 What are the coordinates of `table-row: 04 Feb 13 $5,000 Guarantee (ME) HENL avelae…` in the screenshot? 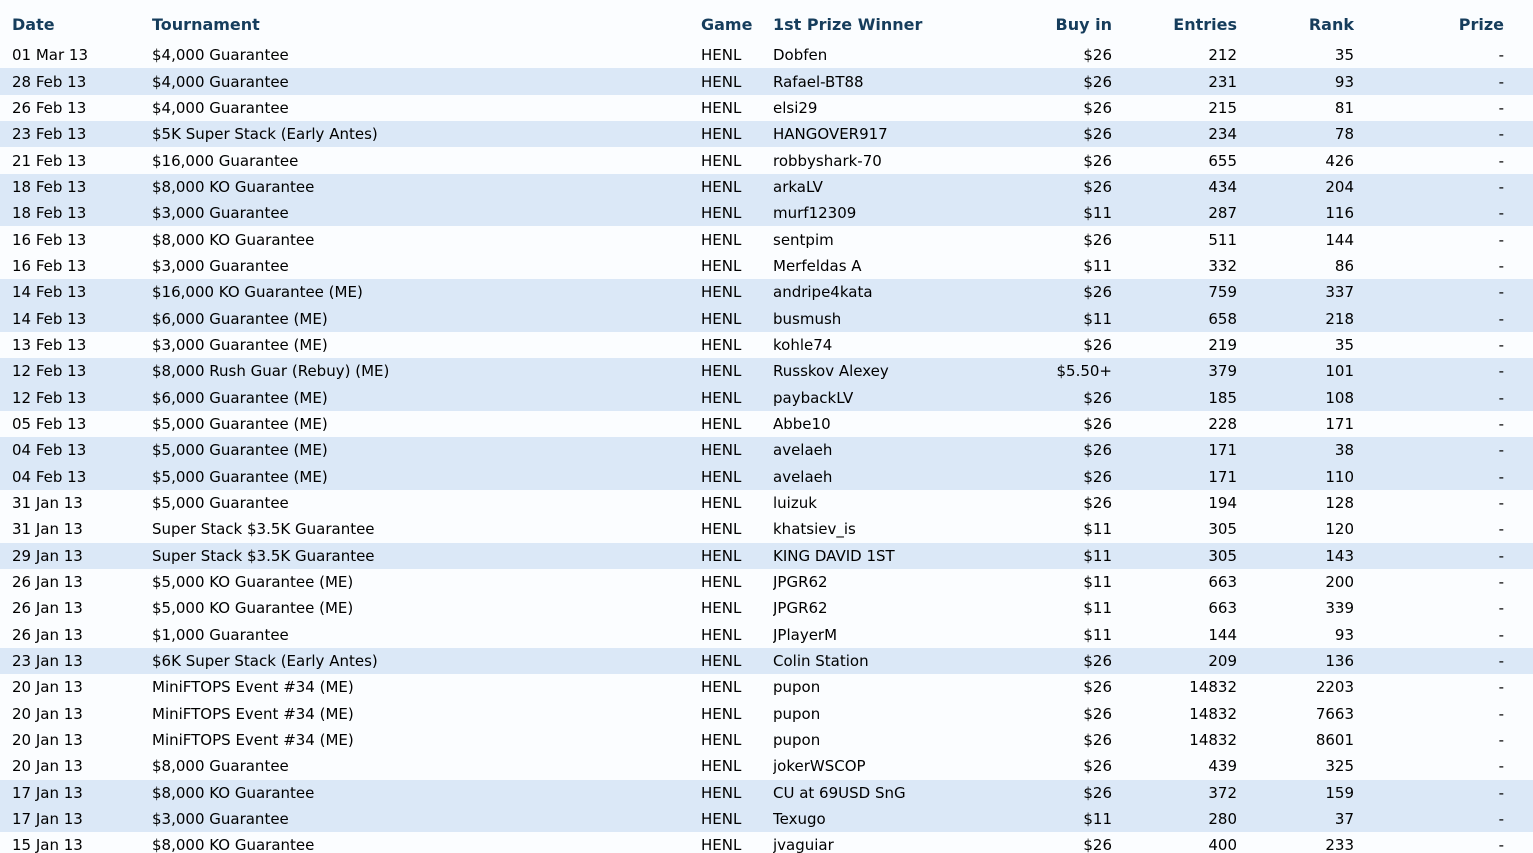 It's located at (766, 450).